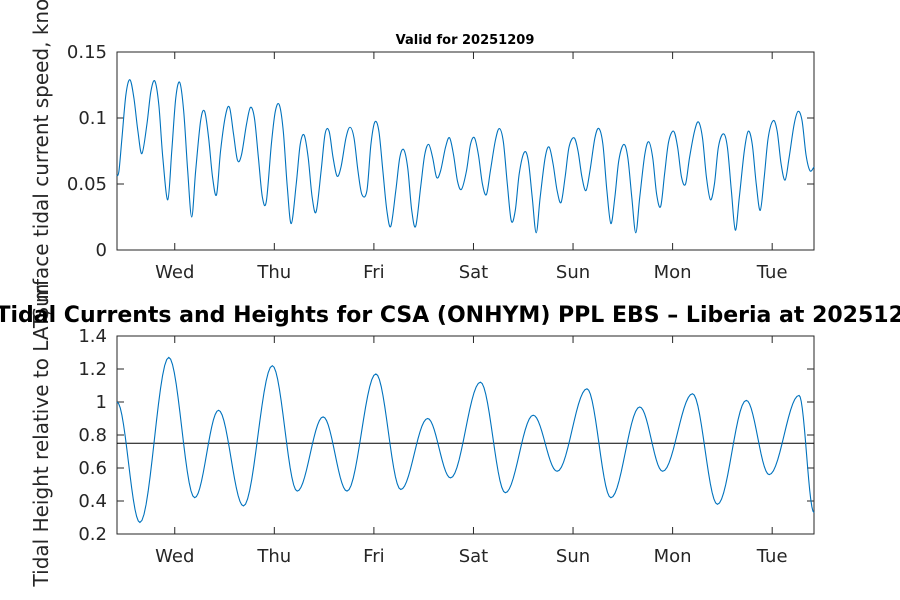 The image size is (900, 600). I want to click on height-xtick-label: Wed, so click(174, 556).